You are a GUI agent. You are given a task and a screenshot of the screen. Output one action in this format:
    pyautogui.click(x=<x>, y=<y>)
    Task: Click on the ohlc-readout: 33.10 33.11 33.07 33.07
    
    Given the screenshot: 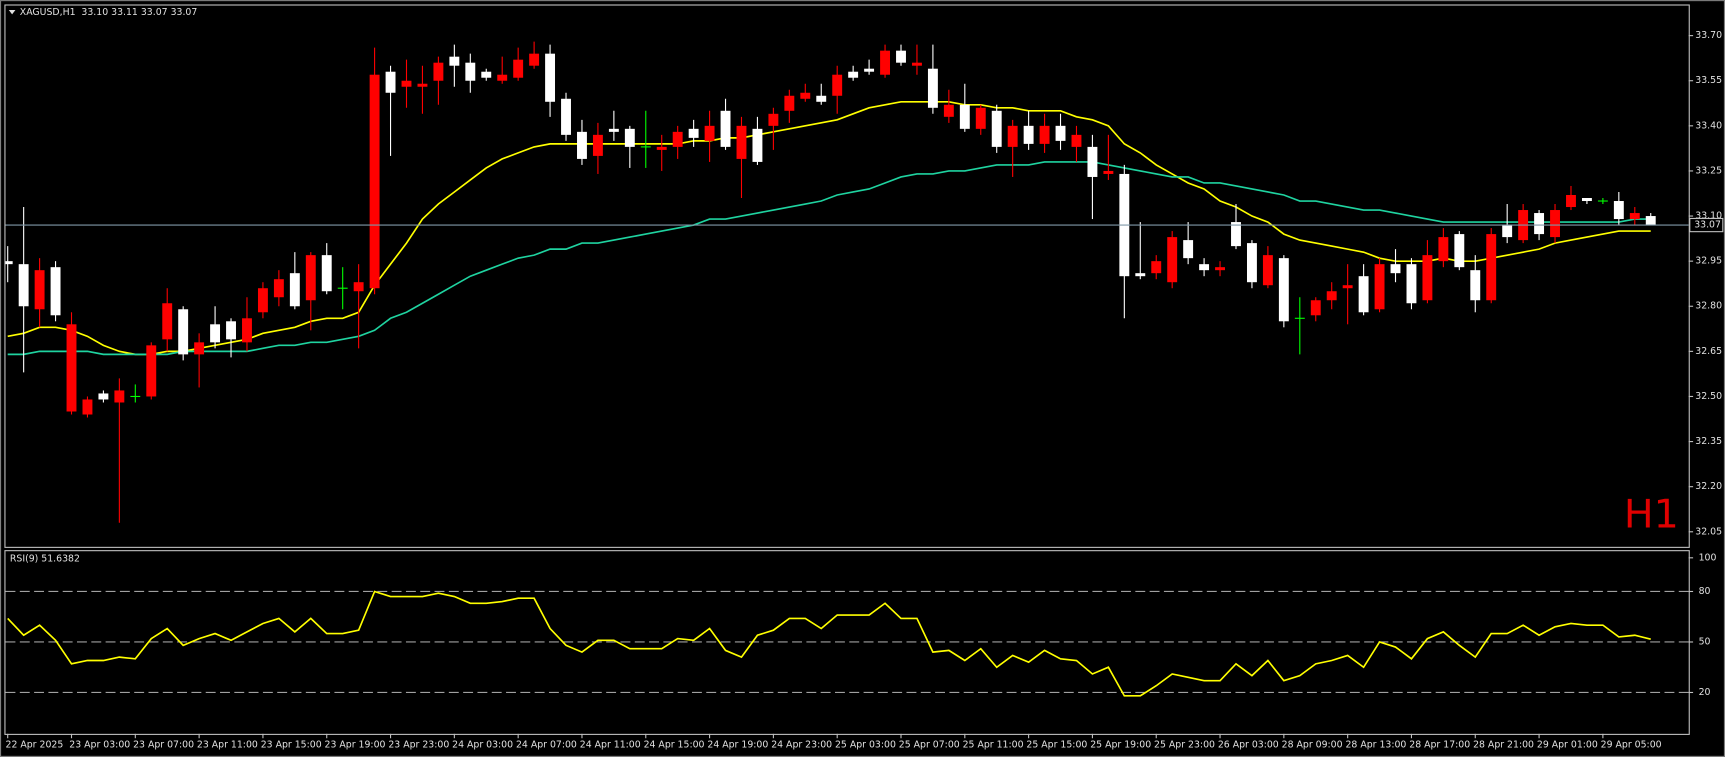 What is the action you would take?
    pyautogui.click(x=139, y=12)
    